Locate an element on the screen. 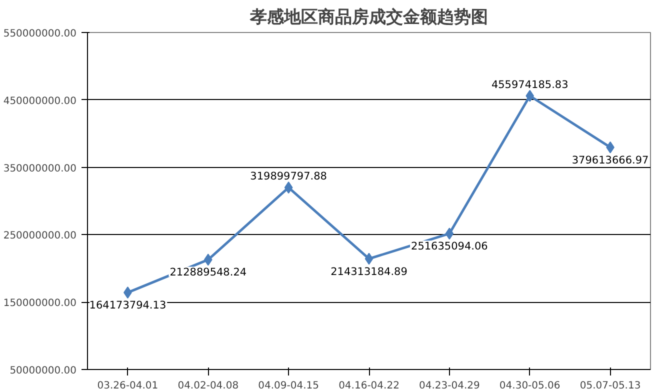  data-label: 214313184.89 is located at coordinates (369, 272).